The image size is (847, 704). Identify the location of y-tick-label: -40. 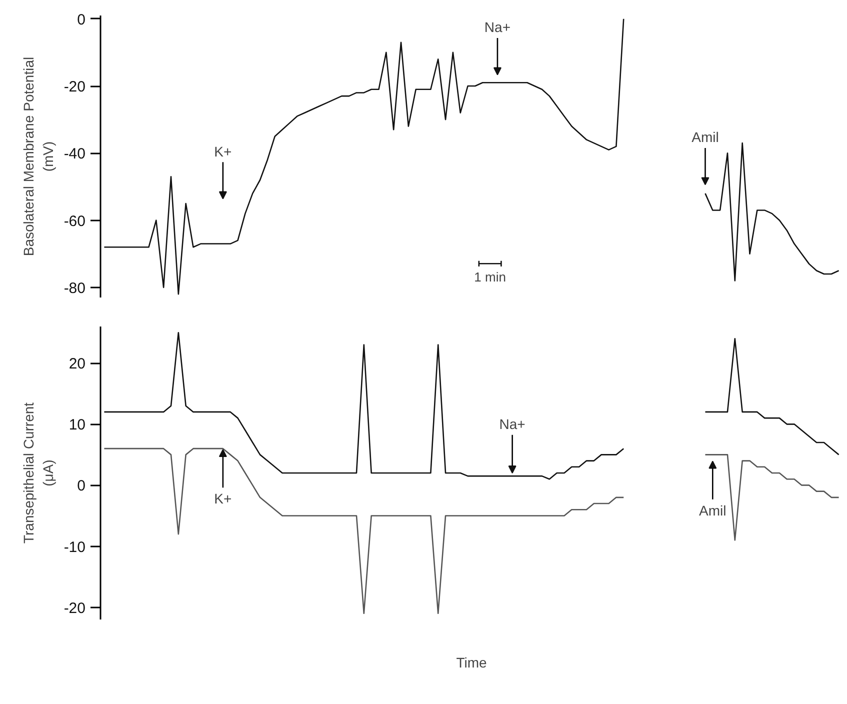
(75, 154).